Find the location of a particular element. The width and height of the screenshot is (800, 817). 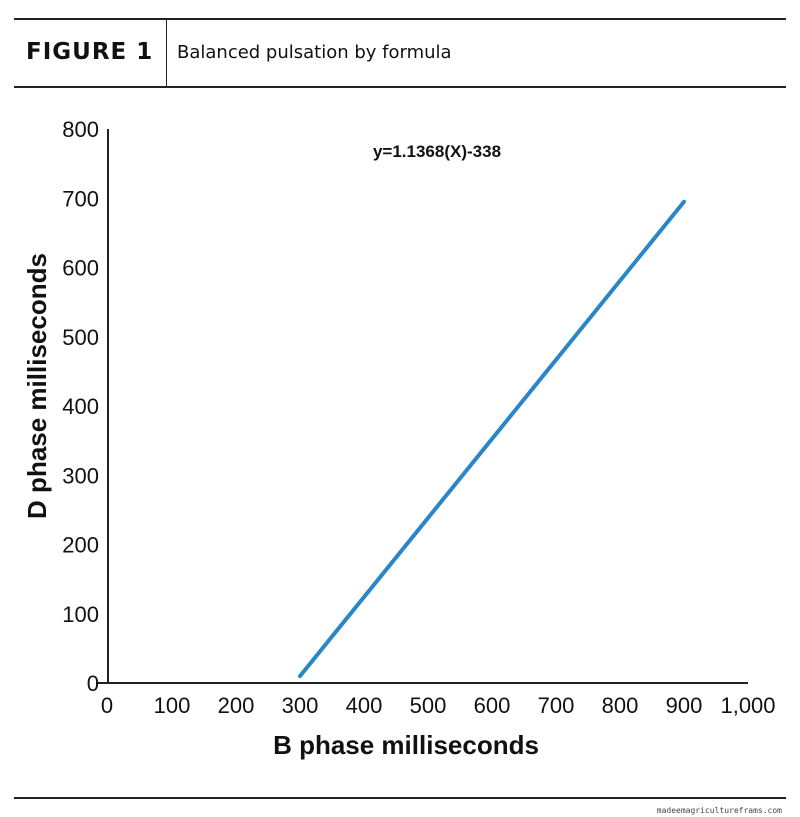

figure-label: FIGURE 1 is located at coordinates (90, 52).